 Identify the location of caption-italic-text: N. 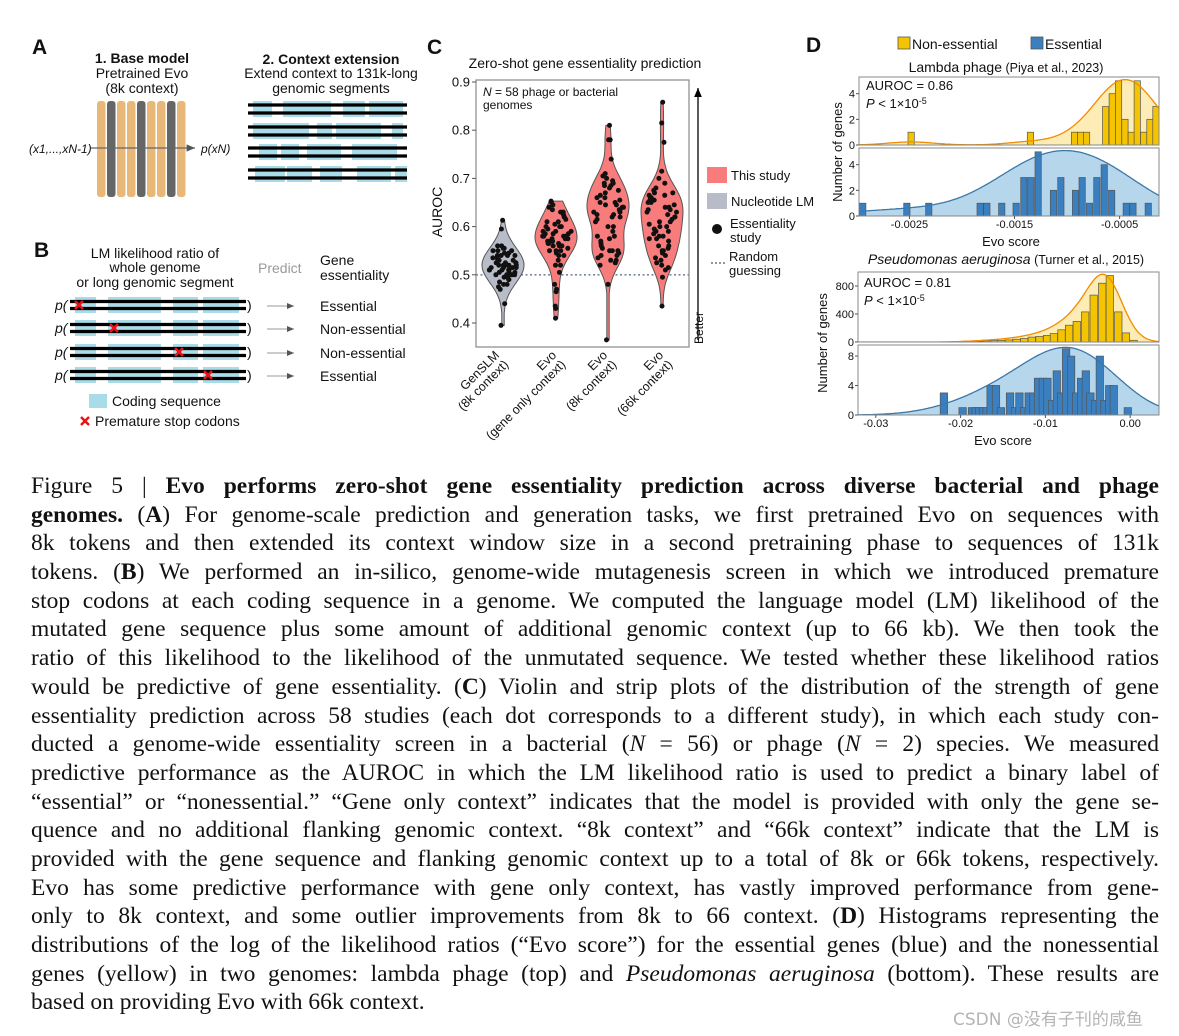
(637, 744).